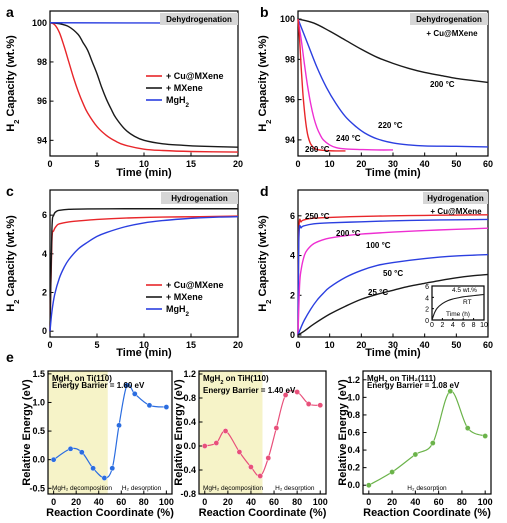 The height and width of the screenshot is (523, 507). Describe the element at coordinates (44, 215) in the screenshot. I see `panel-c-ytick-label: 6` at that location.